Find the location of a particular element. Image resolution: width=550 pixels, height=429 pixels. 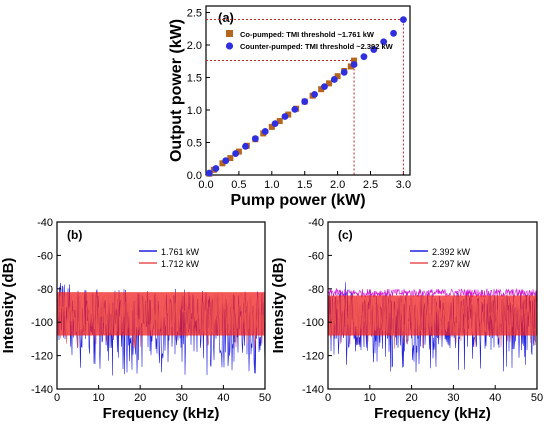

spectrum-trace-c-lower-power is located at coordinates (432, 322).